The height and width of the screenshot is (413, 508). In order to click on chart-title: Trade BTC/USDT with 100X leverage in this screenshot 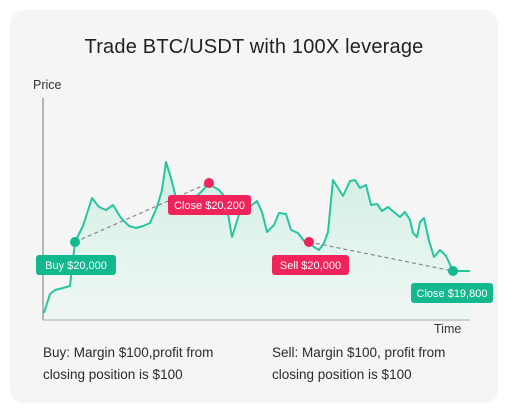, I will do `click(254, 47)`.